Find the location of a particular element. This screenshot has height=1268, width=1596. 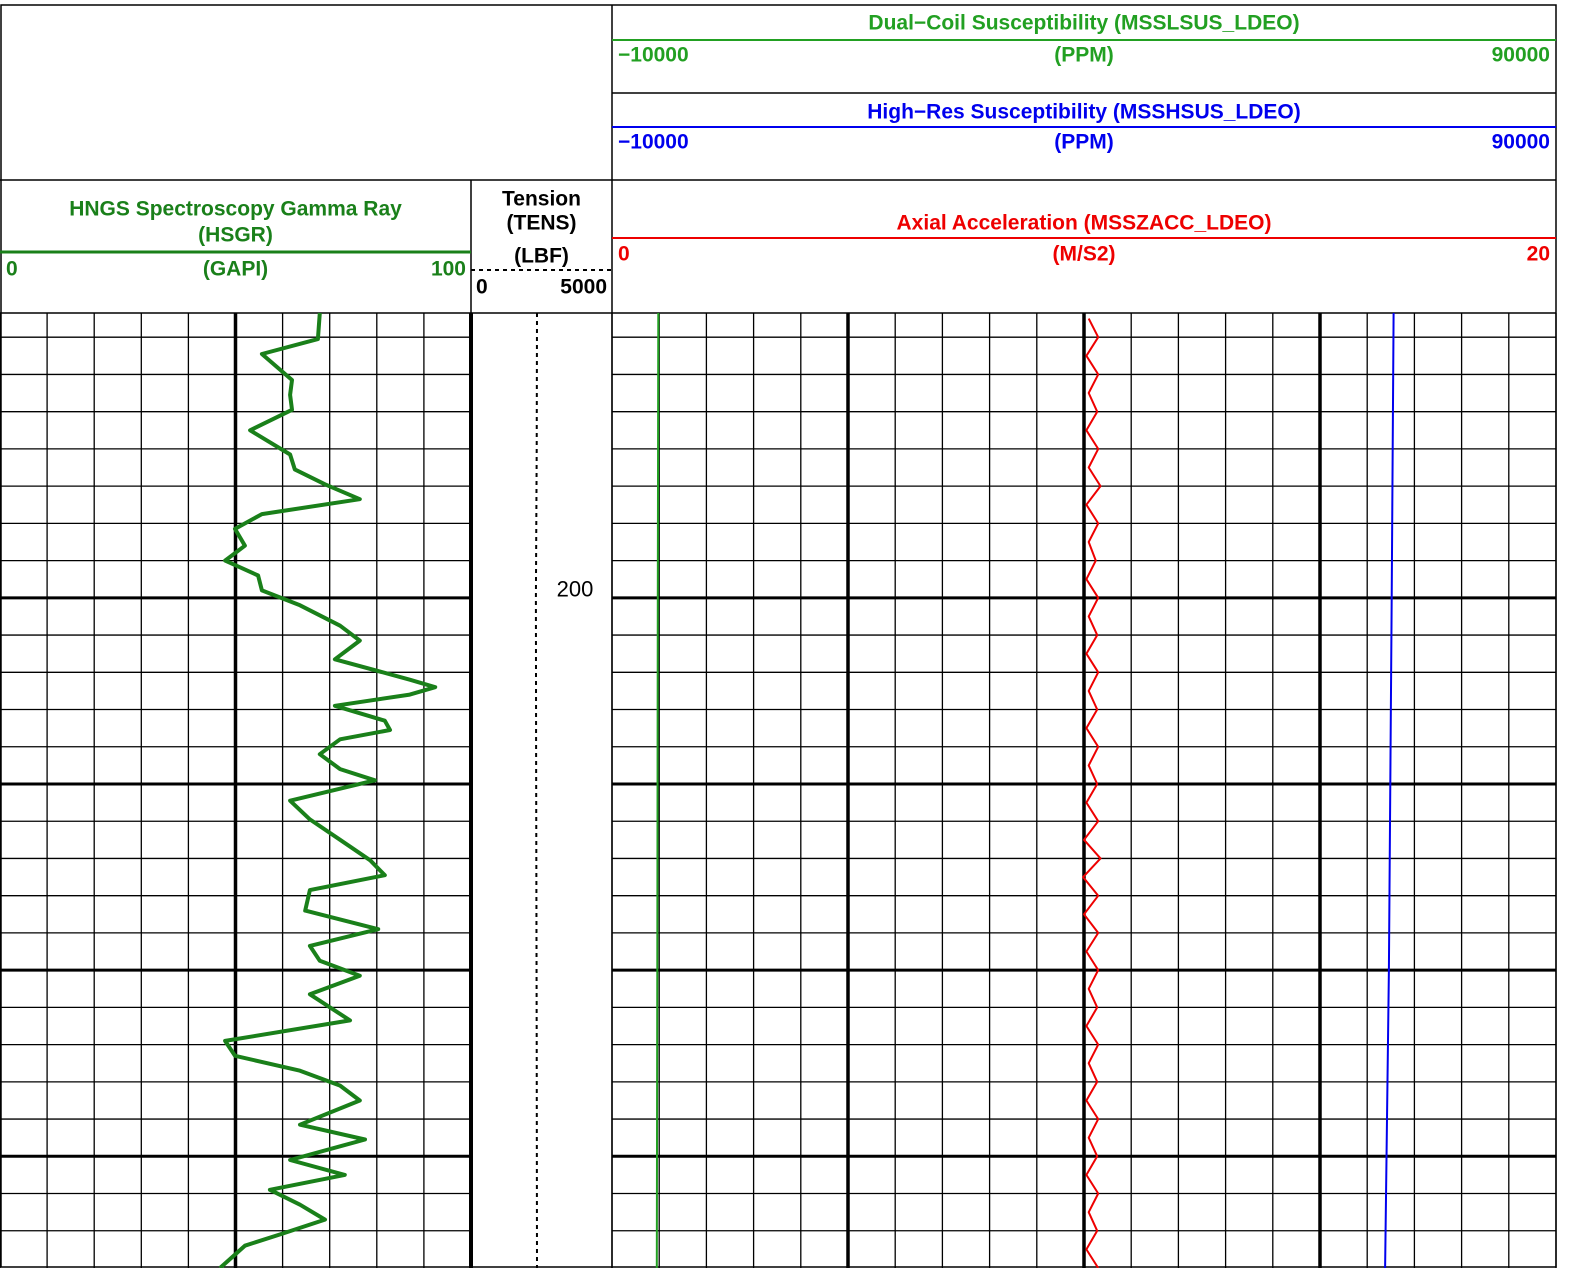

scale-label: 5000 is located at coordinates (583, 287).